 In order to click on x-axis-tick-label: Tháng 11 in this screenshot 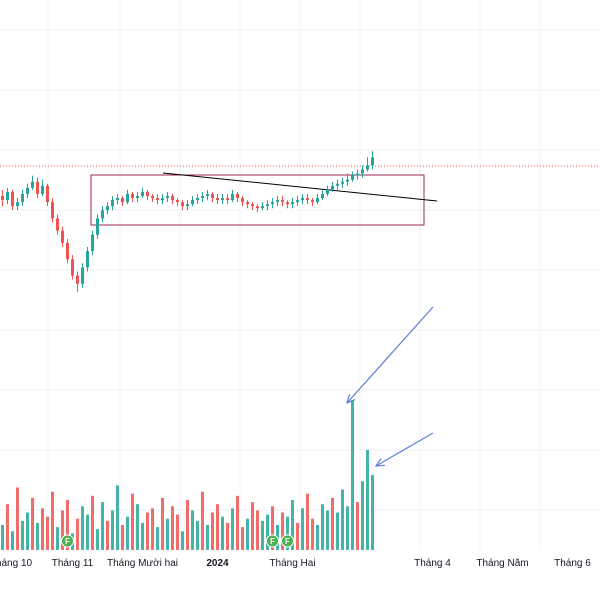, I will do `click(73, 563)`.